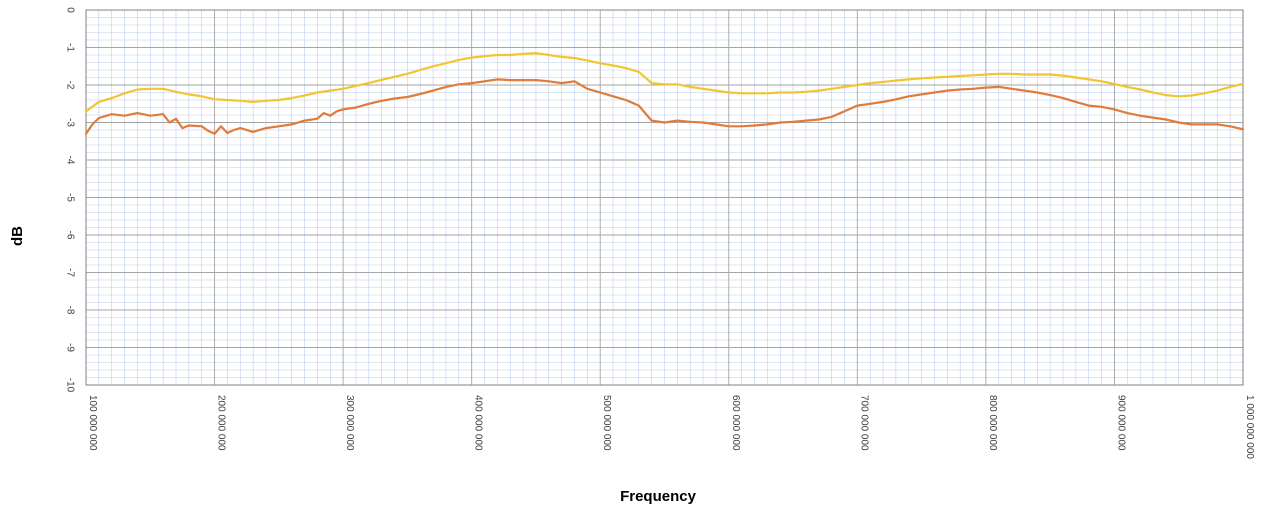  Describe the element at coordinates (69, 160) in the screenshot. I see `y-tick-label: -4` at that location.